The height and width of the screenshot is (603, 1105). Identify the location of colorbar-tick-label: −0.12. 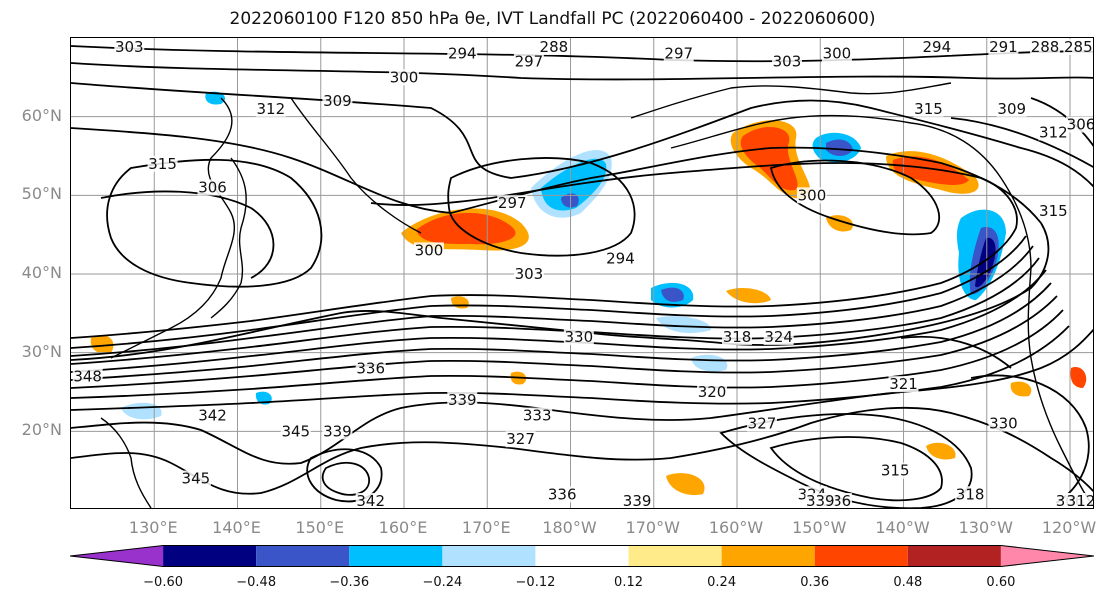
(535, 582).